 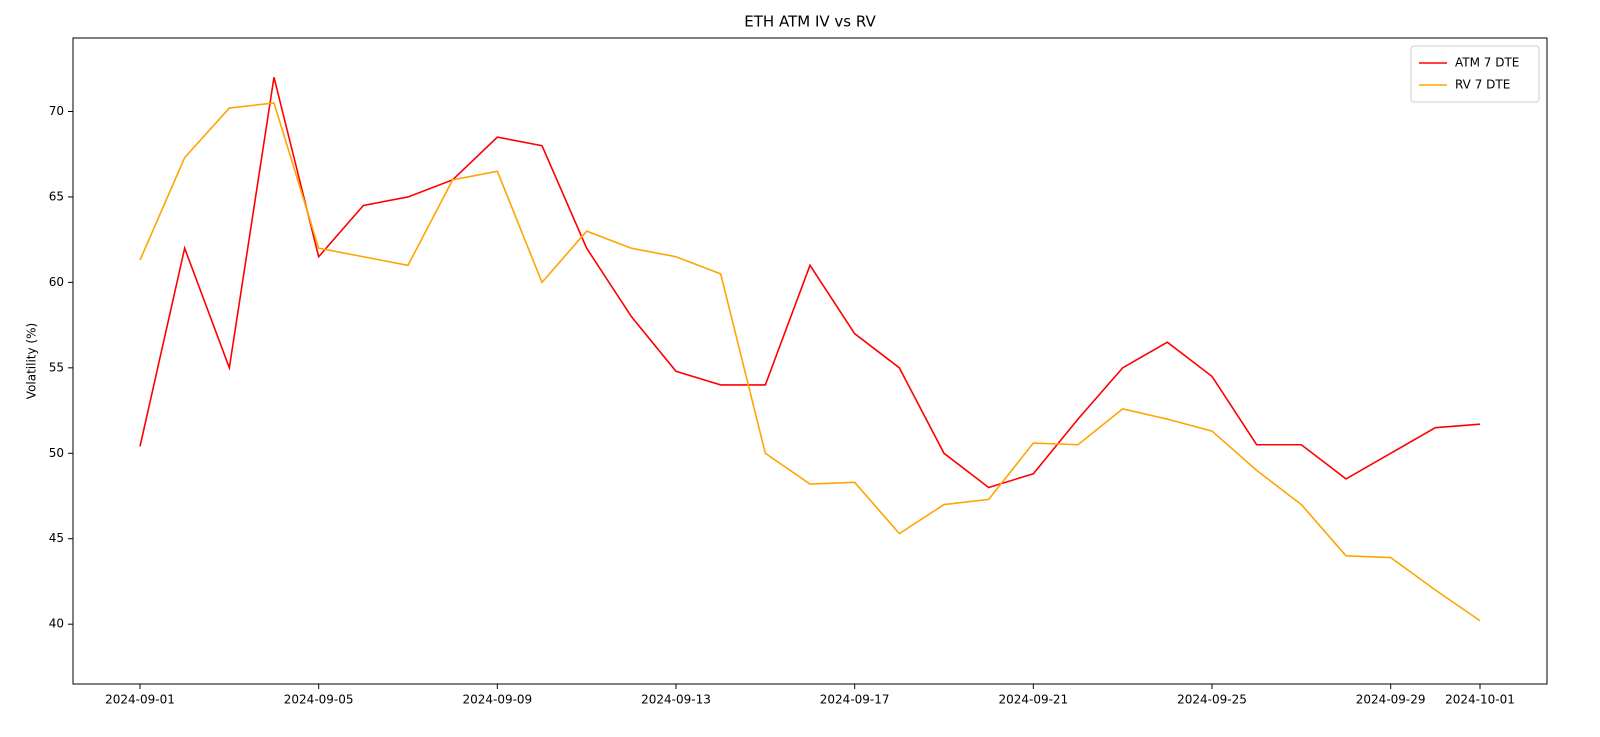 What do you see at coordinates (1482, 85) in the screenshot?
I see `legend-label: RV 7 DTE` at bounding box center [1482, 85].